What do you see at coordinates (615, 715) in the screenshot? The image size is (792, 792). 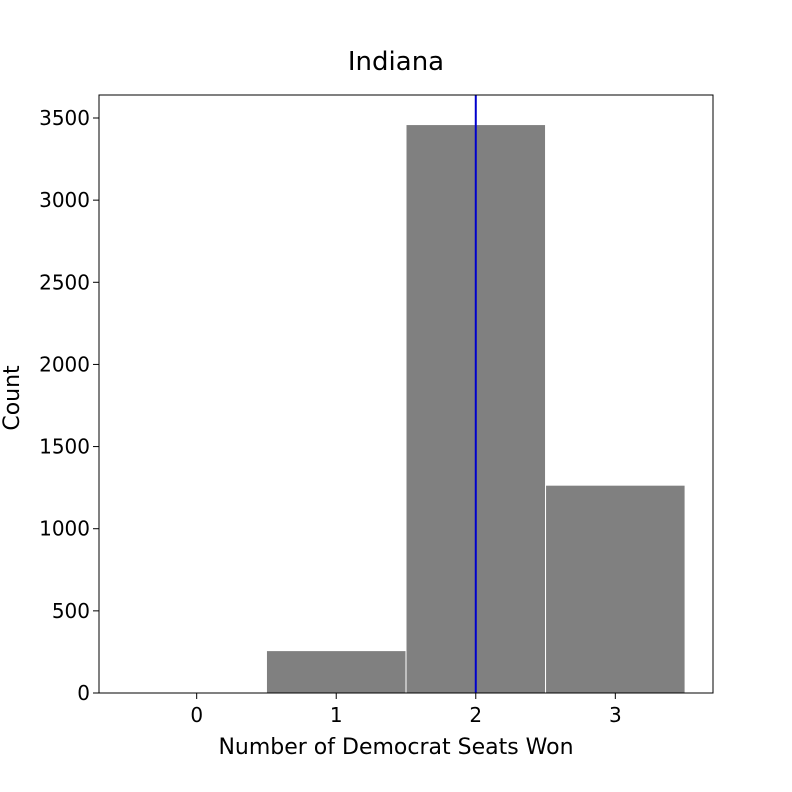 I see `x-tick-label: 3` at bounding box center [615, 715].